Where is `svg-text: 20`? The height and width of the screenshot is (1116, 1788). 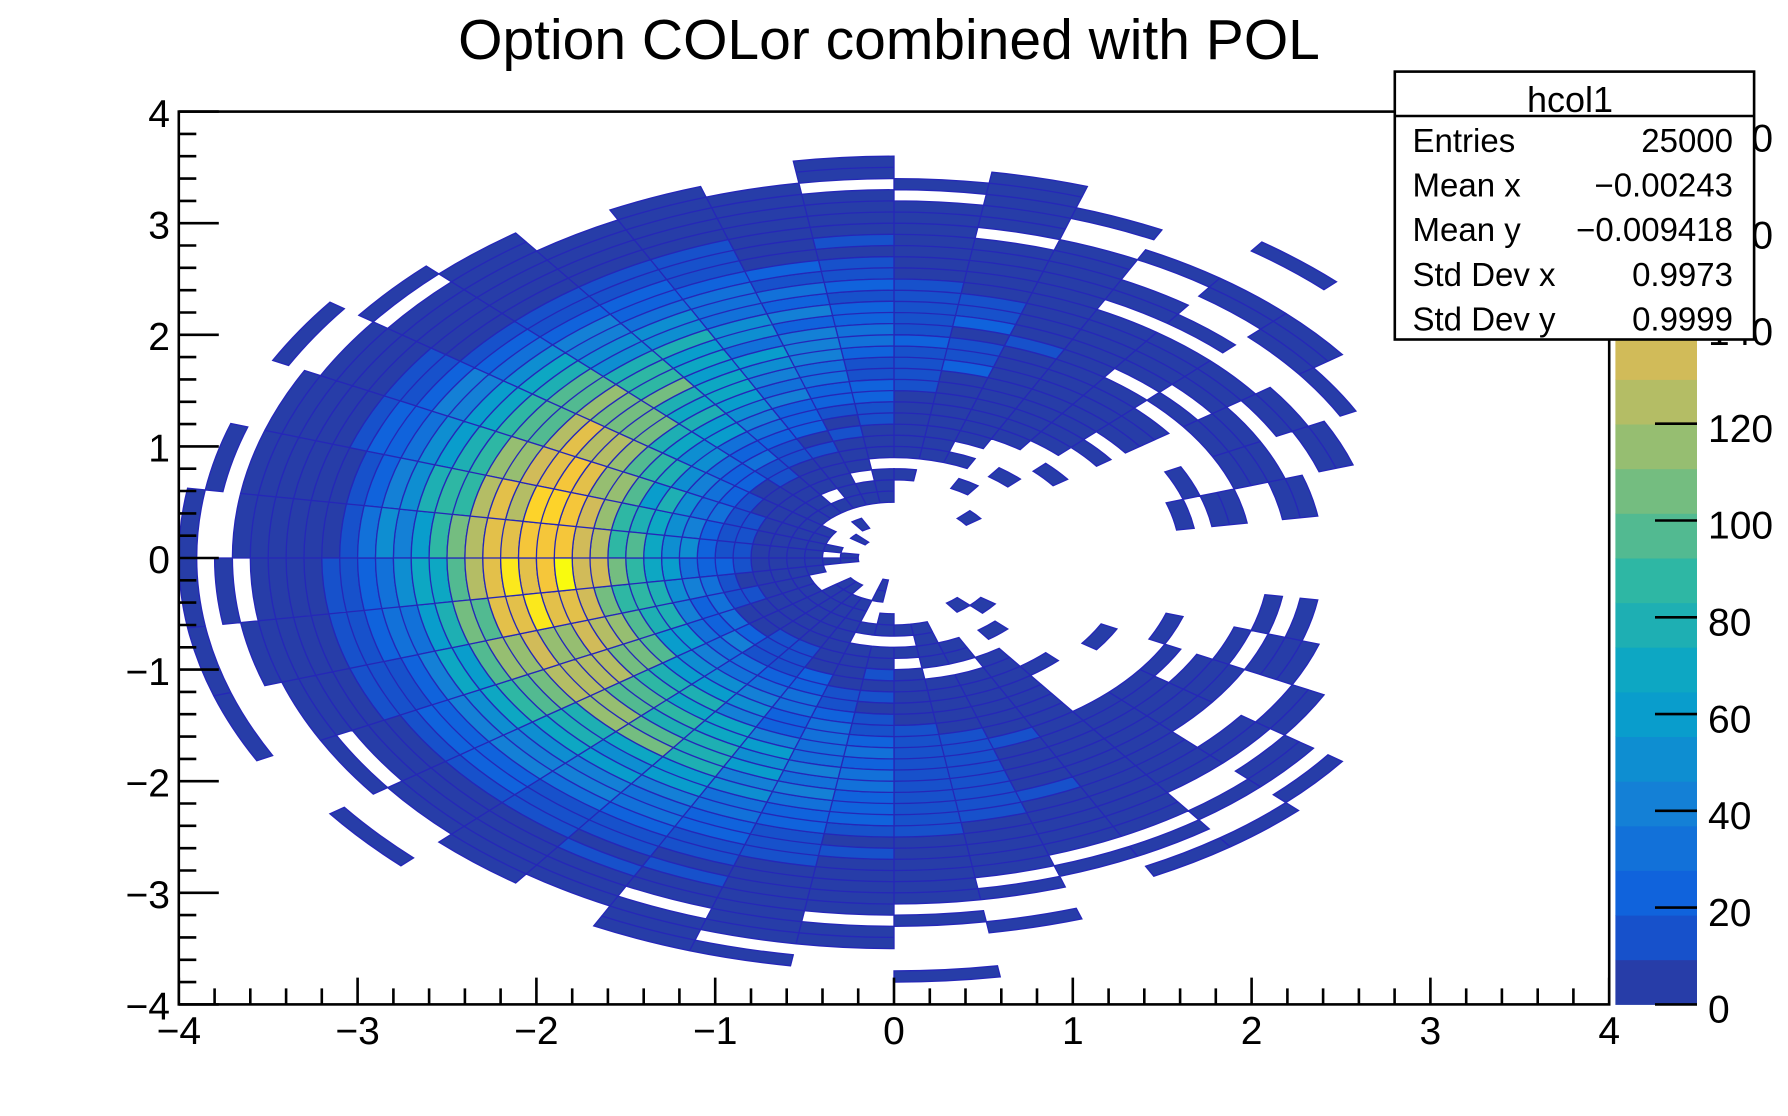 svg-text: 20 is located at coordinates (1729, 913).